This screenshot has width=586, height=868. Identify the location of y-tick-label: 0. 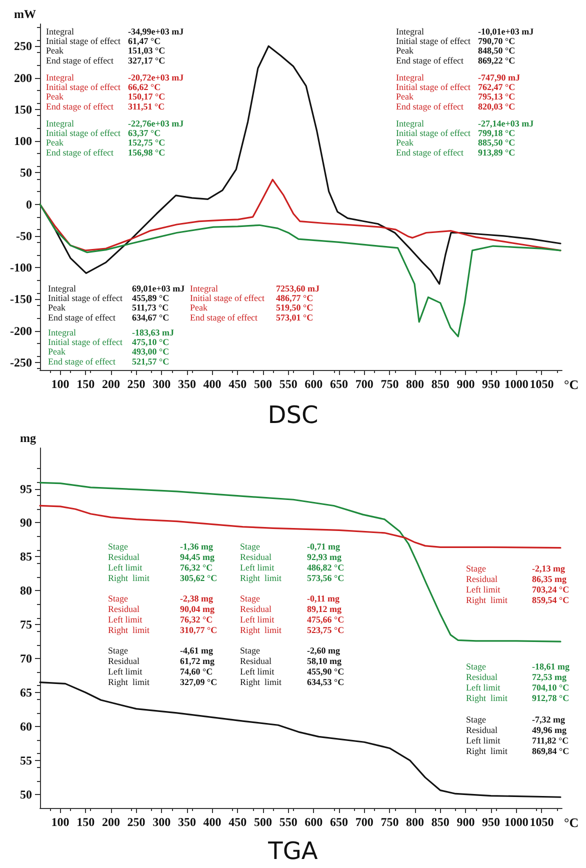
(29, 204).